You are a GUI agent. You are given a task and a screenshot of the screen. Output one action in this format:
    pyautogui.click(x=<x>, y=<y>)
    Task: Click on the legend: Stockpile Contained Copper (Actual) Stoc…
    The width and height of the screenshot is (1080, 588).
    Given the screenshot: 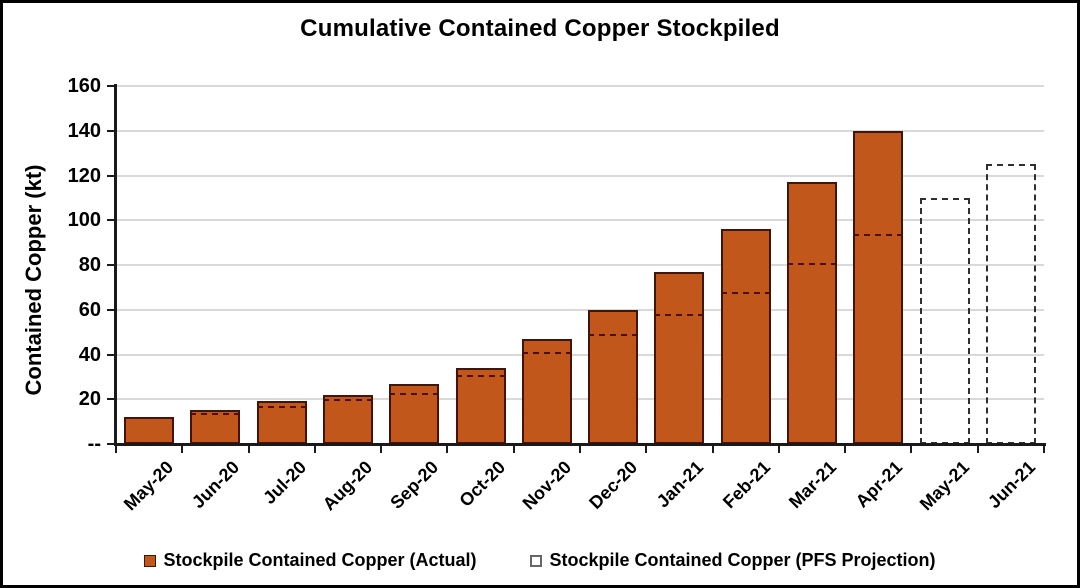 What is the action you would take?
    pyautogui.click(x=540, y=560)
    